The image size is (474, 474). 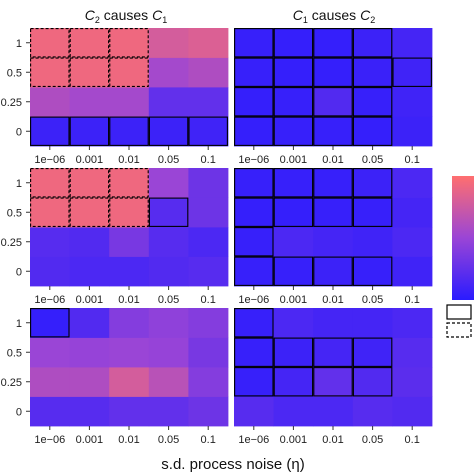 I want to click on panel-r2-c1, so click(x=333, y=367).